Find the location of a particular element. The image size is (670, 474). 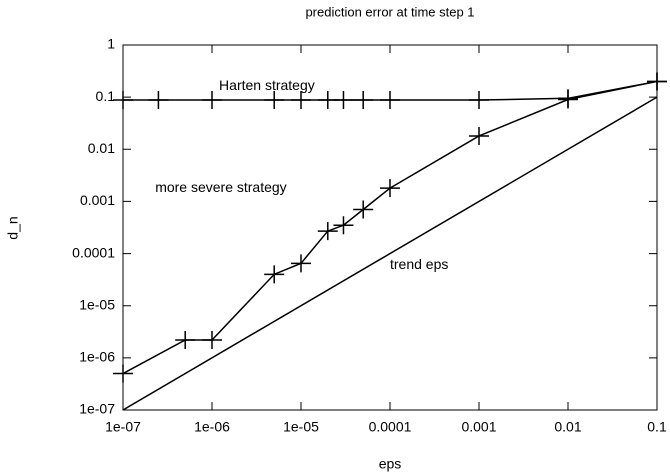

y-tick-label: 1e-07 is located at coordinates (97, 409).